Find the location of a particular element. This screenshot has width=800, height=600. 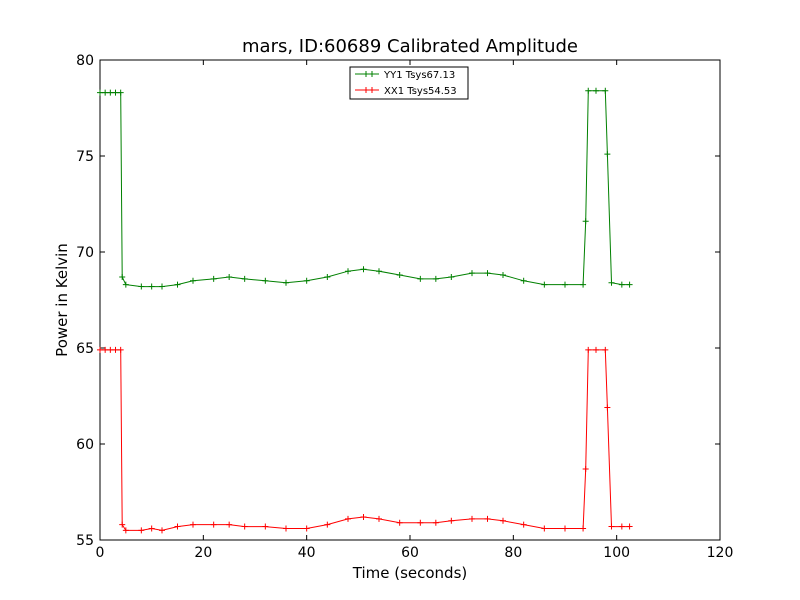

legend-box is located at coordinates (409, 83).